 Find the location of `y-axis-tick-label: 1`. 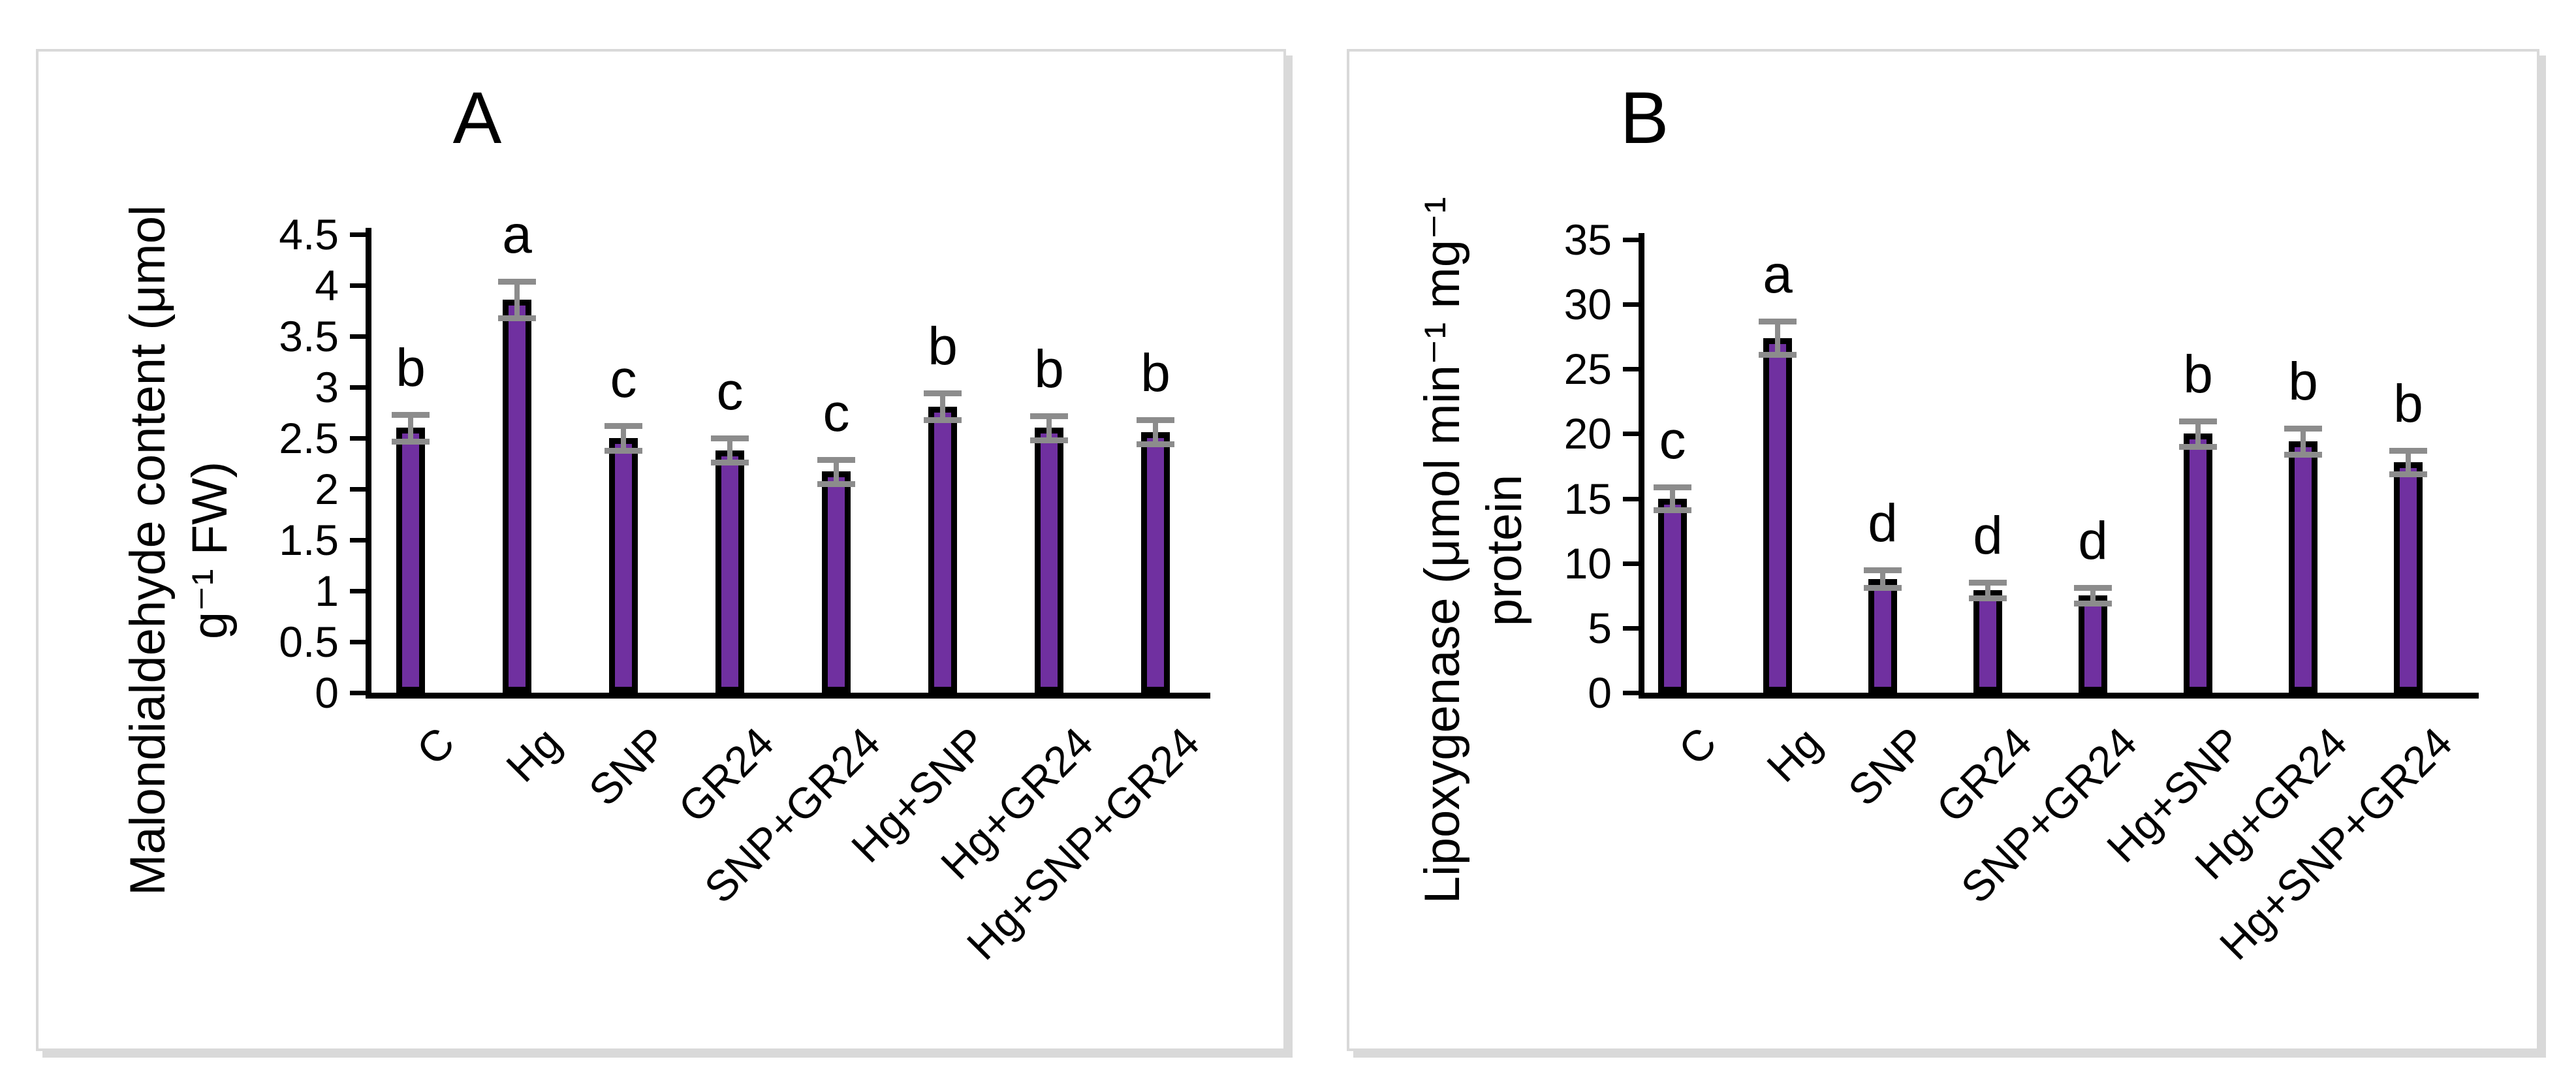

y-axis-tick-label: 1 is located at coordinates (327, 591).